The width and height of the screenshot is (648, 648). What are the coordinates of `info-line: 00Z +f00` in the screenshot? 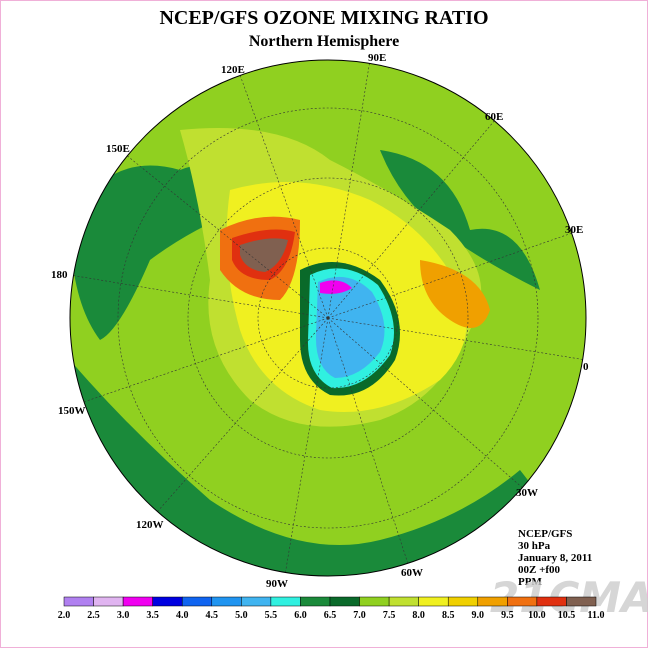 It's located at (539, 570).